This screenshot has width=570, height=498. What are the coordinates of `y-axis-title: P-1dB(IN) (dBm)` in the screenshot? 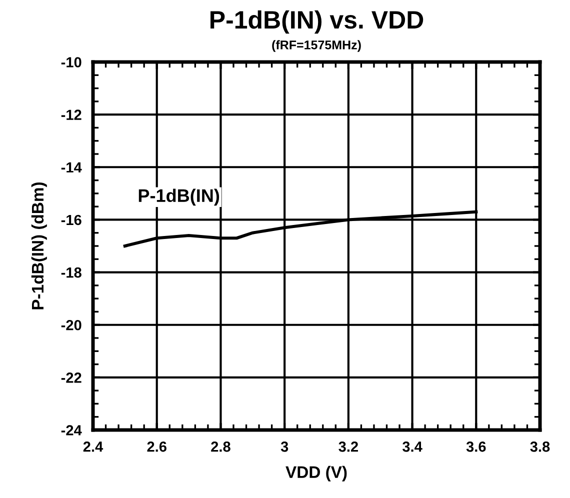 It's located at (39, 246).